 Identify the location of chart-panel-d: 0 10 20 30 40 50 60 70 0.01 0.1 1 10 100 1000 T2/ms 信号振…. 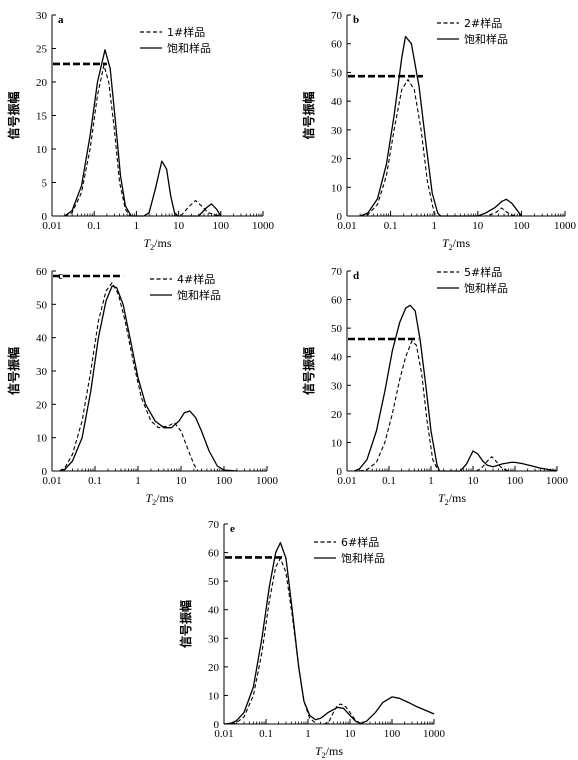
(435, 386).